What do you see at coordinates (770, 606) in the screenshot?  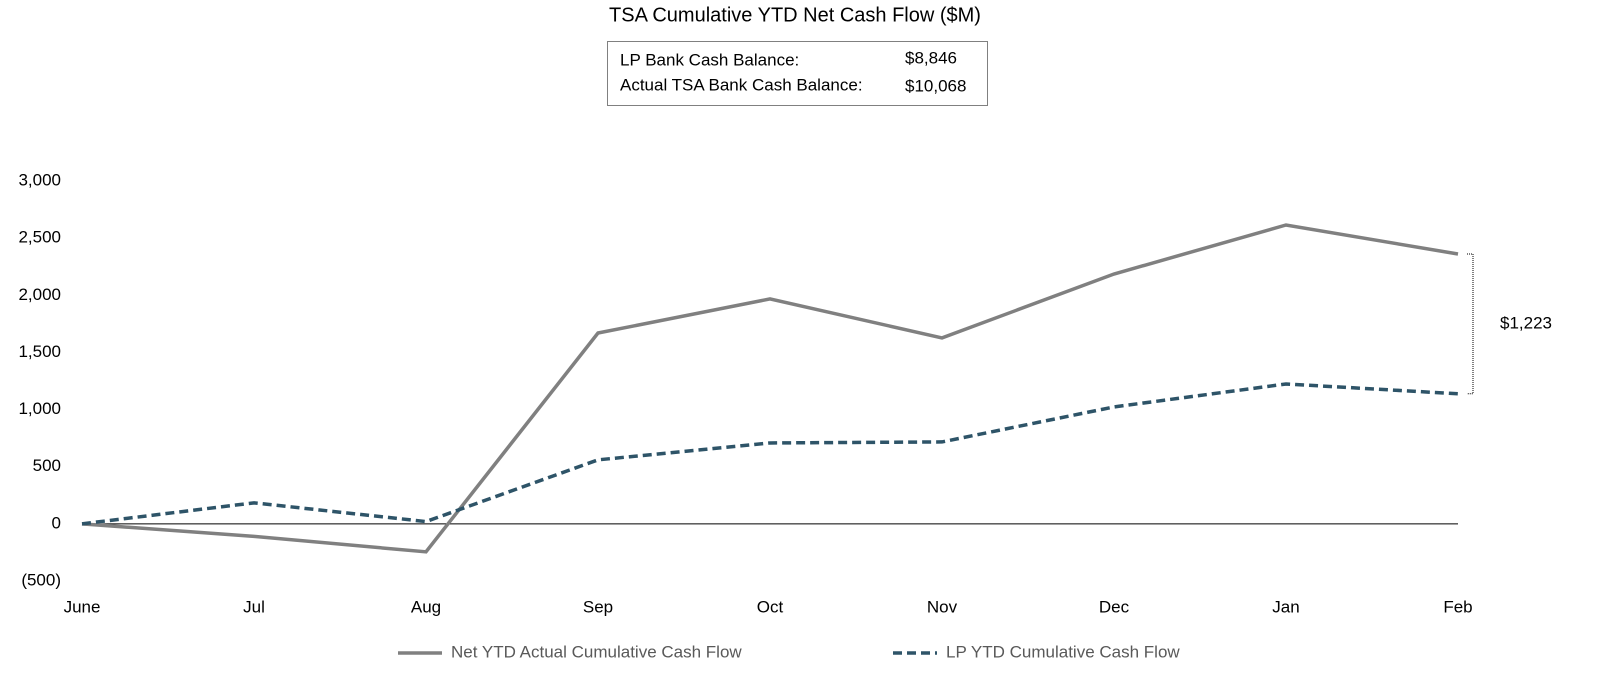 I see `x-tick-label: Oct` at bounding box center [770, 606].